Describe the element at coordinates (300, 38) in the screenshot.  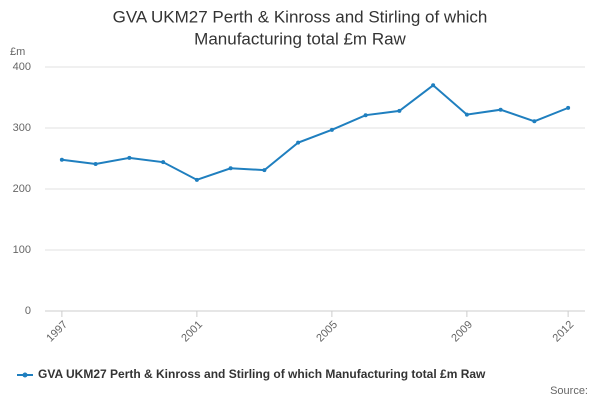
I see `chart-title: Manufacturing total £m Raw` at that location.